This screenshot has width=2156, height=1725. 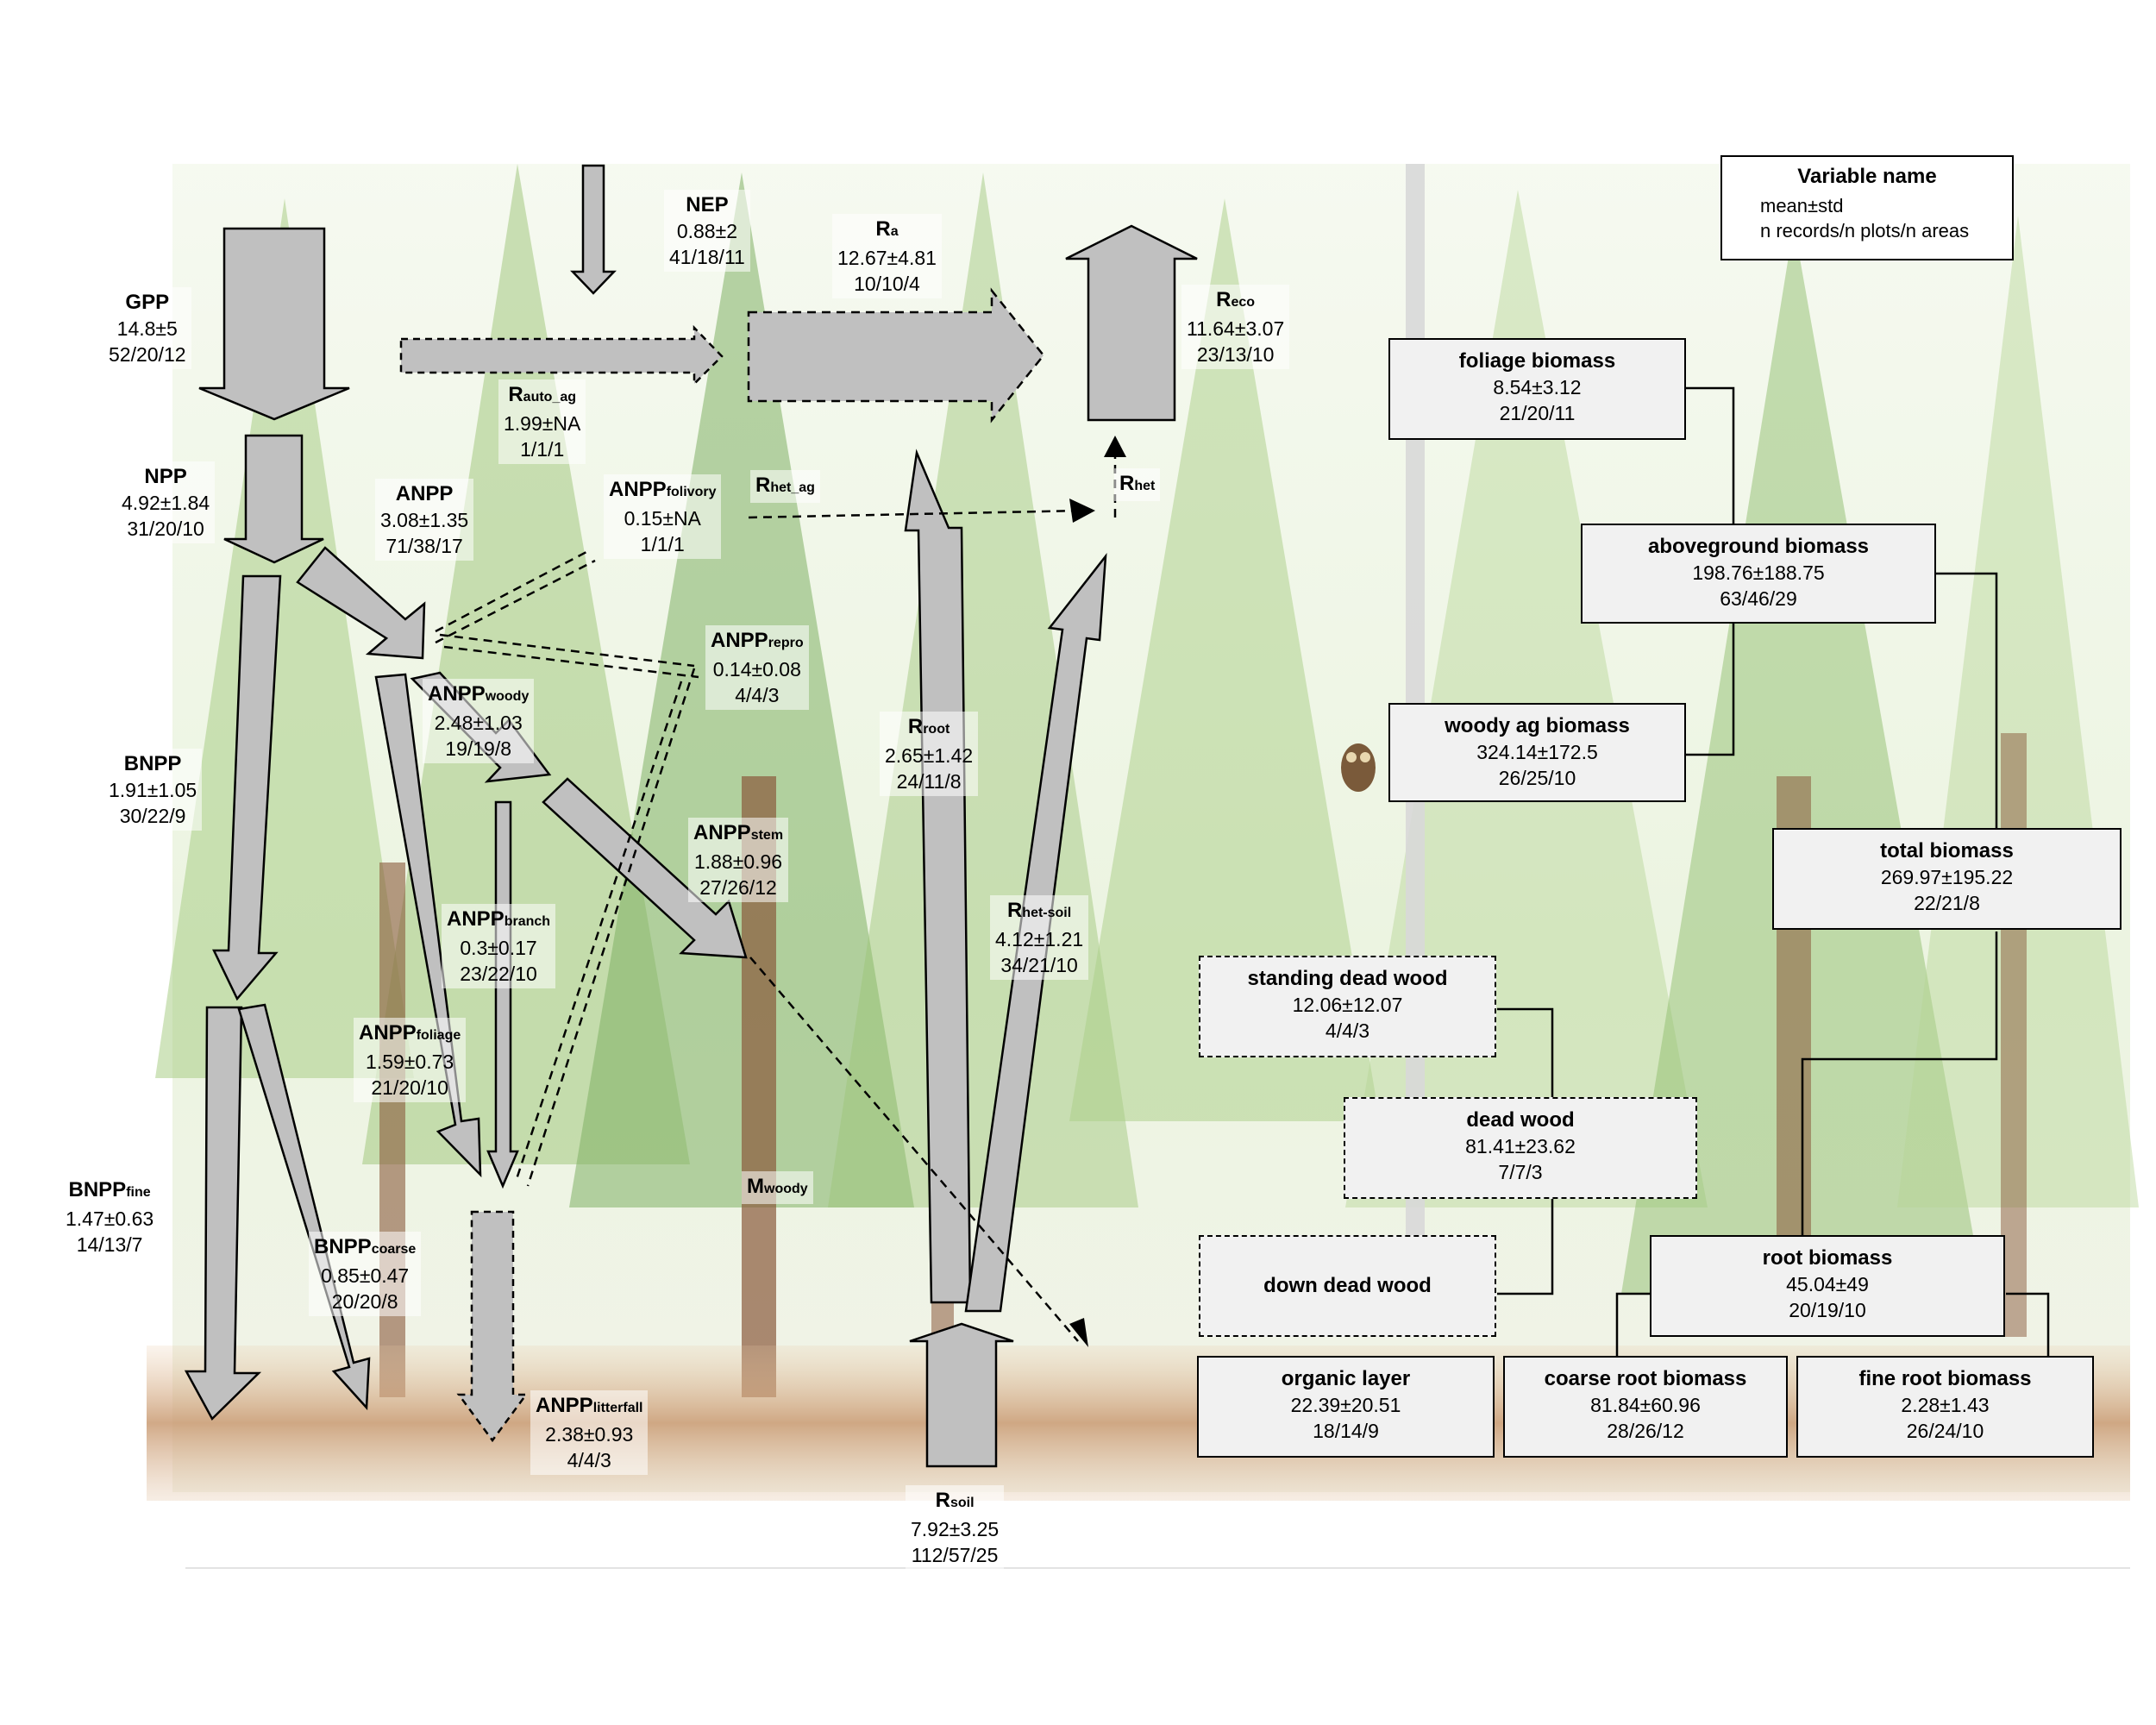 I want to click on flux-sub: branch, so click(x=527, y=921).